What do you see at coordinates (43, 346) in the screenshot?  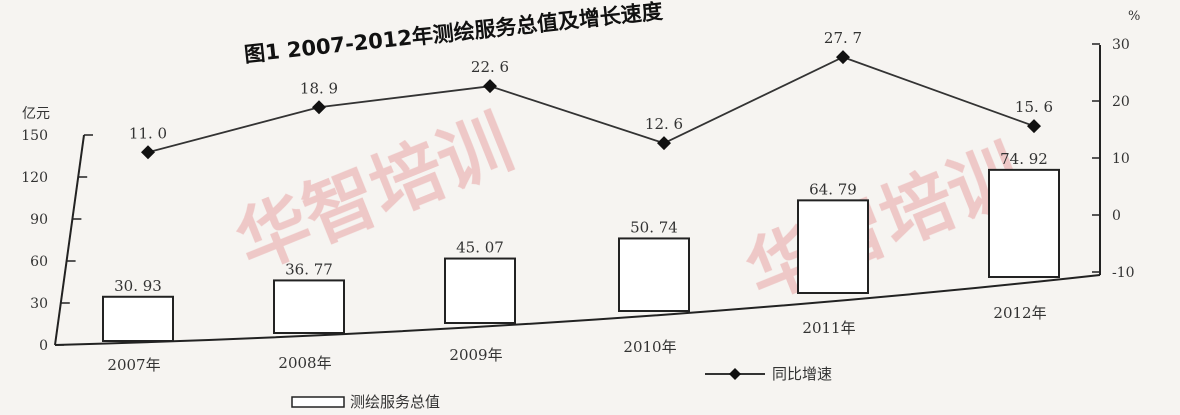 I see `left-tick-label: 0` at bounding box center [43, 346].